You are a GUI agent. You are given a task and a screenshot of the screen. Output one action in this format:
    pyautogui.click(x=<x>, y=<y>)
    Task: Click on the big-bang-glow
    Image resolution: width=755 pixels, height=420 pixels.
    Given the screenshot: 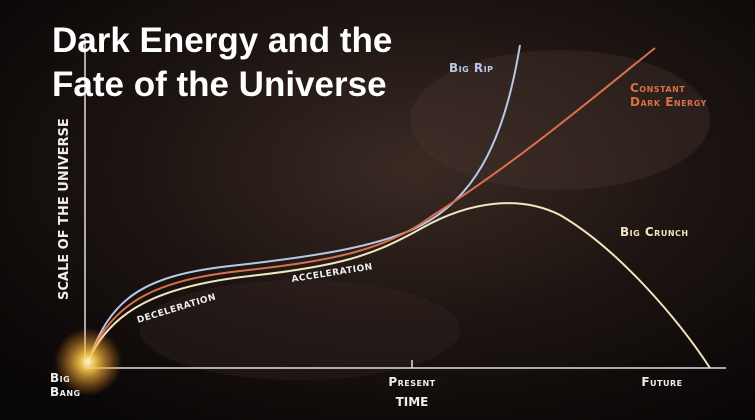 What is the action you would take?
    pyautogui.click(x=88, y=362)
    